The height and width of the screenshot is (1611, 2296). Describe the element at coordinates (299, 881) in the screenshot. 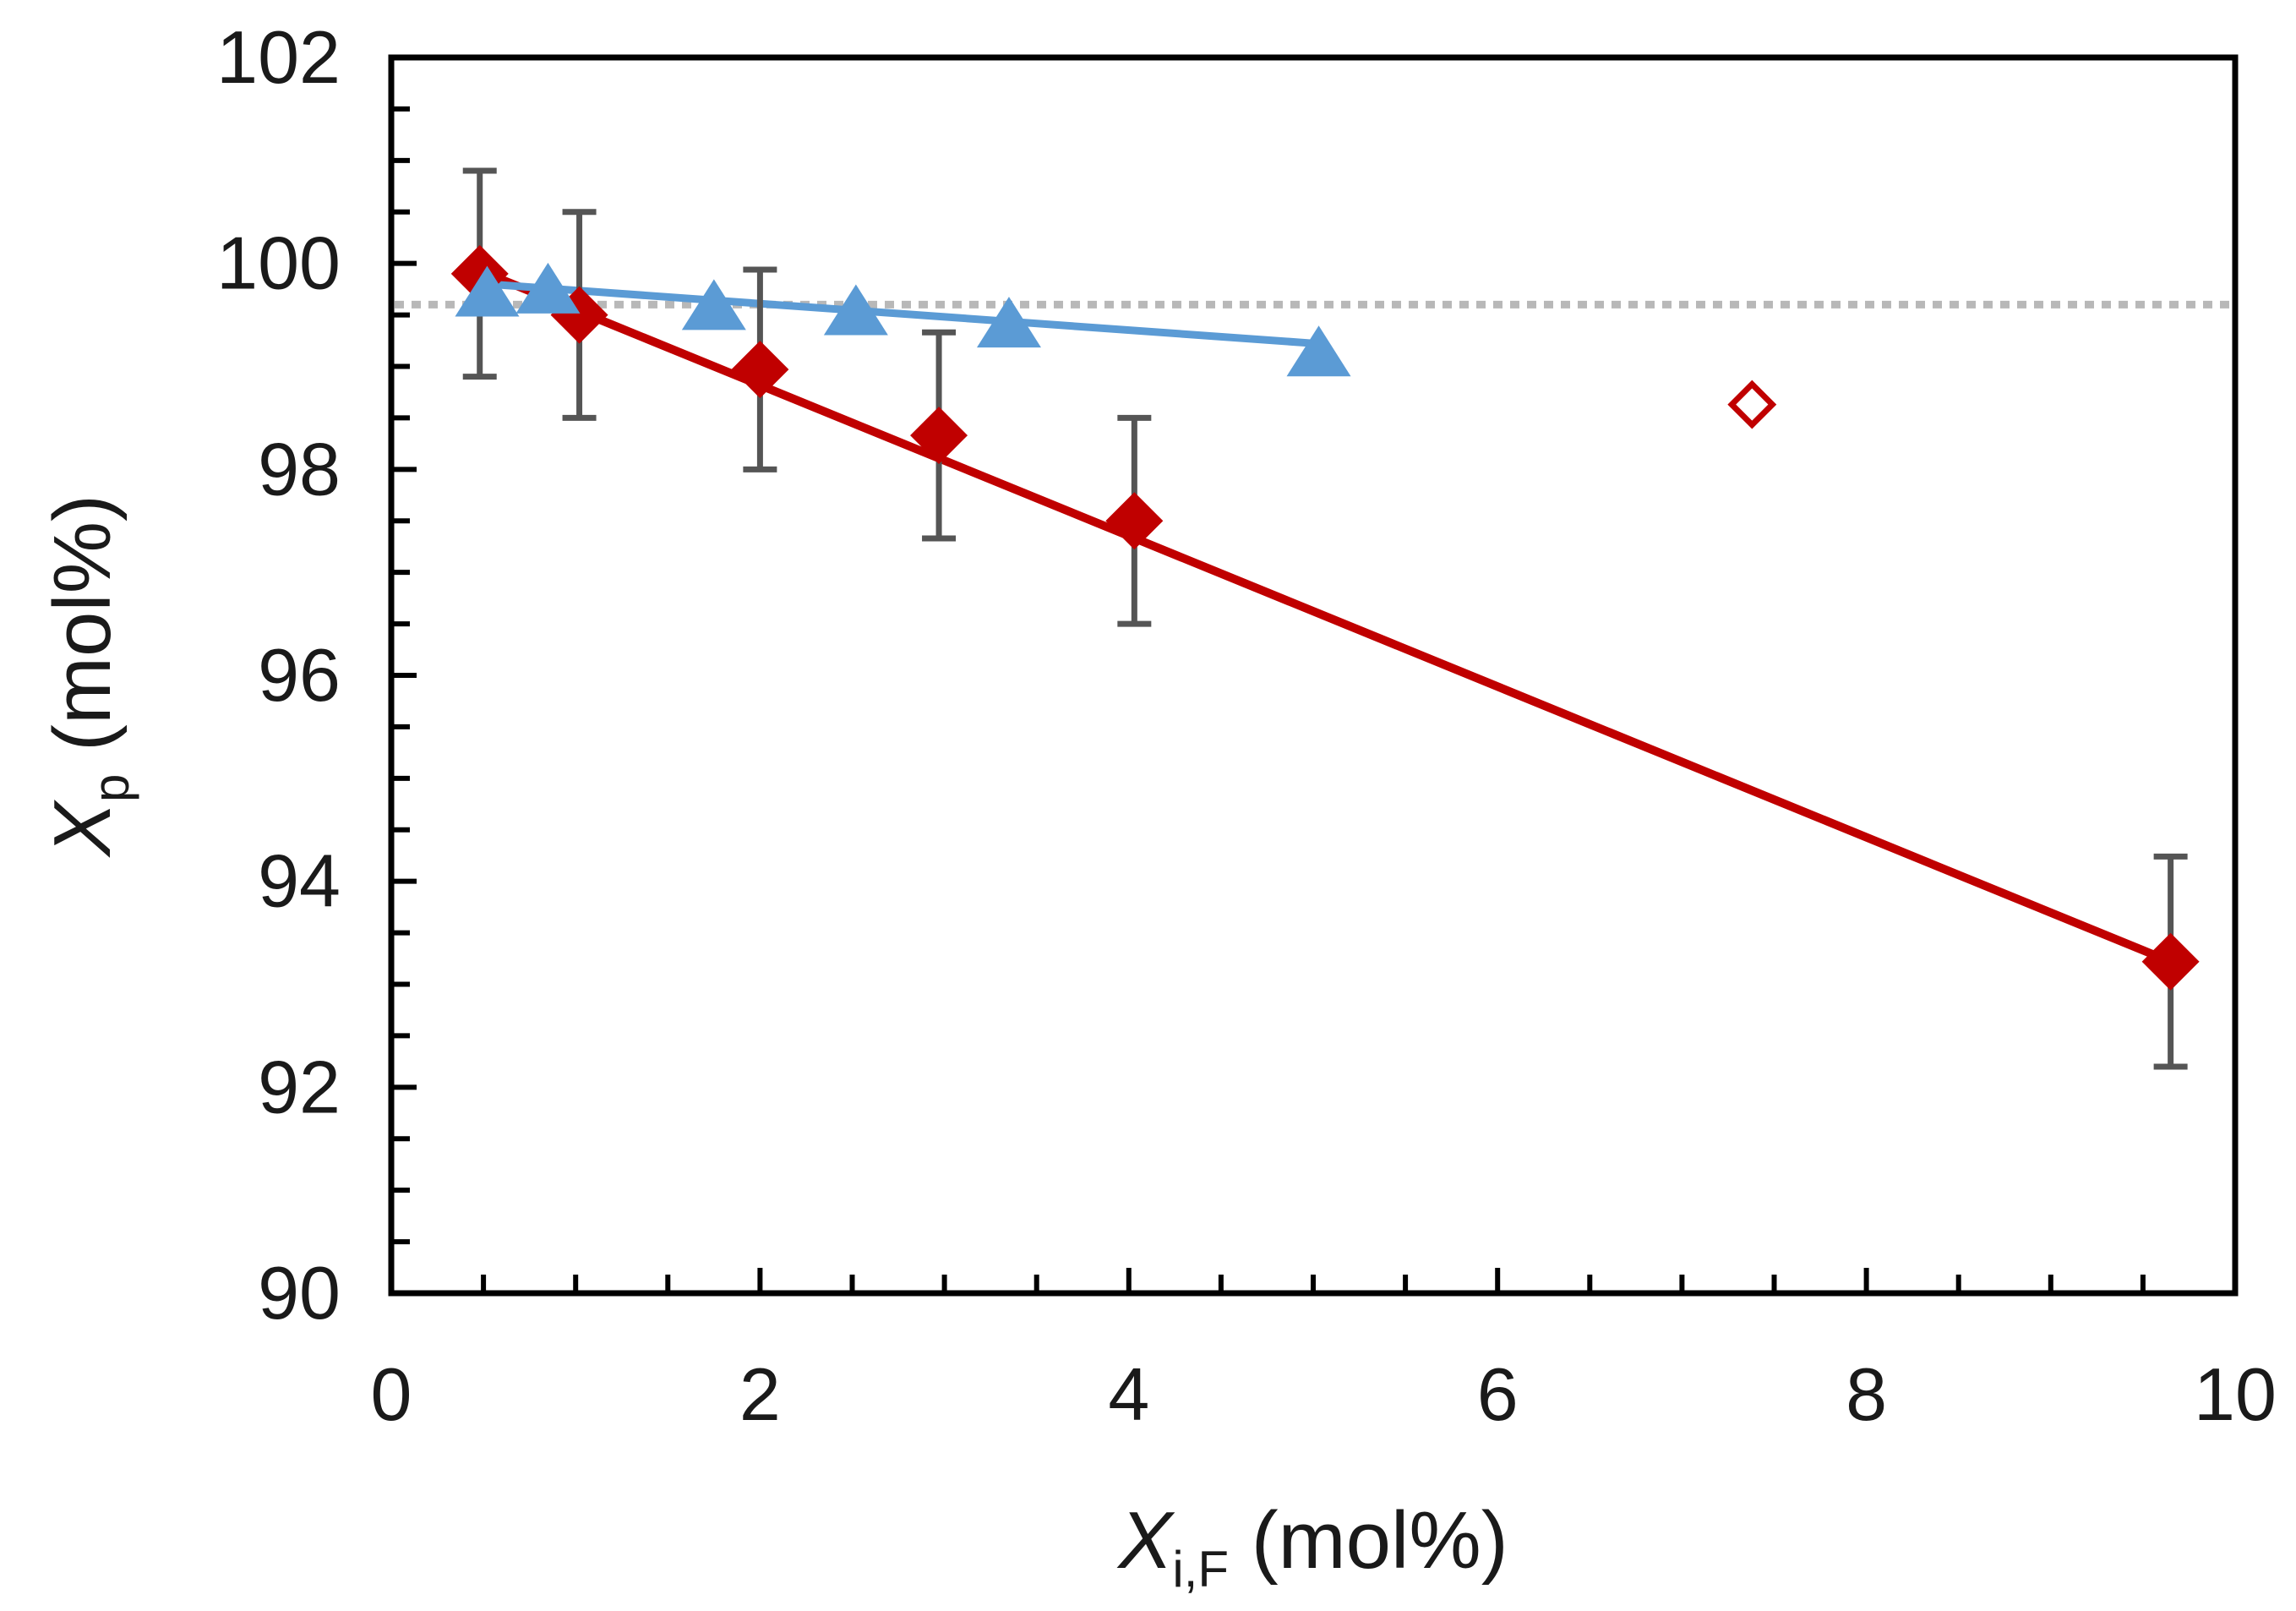

I see `y-tick-label: 94` at that location.